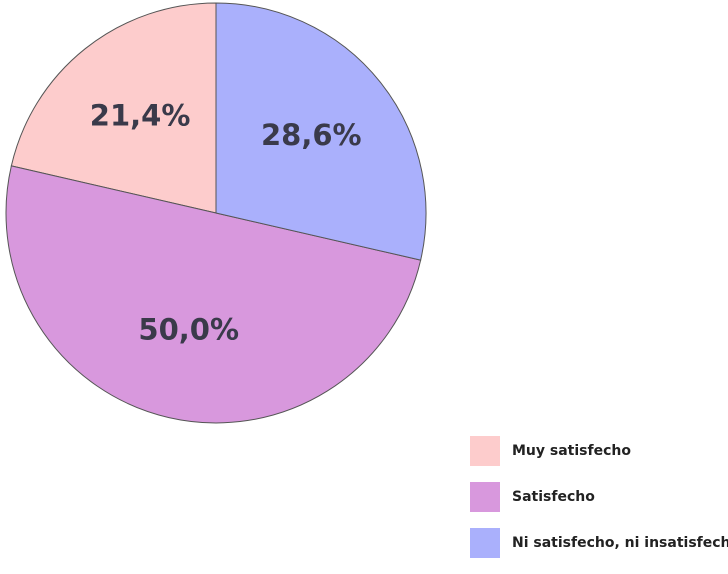 The height and width of the screenshot is (574, 728). I want to click on slice-label-muy-satisfecho: 21,4%, so click(140, 116).